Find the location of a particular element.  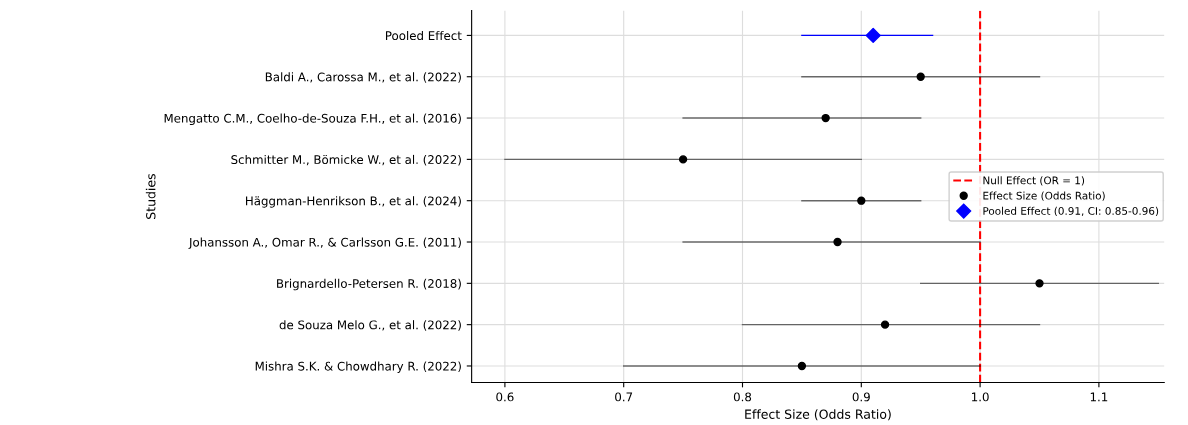

x-tick-label: 1.1 is located at coordinates (1099, 397).